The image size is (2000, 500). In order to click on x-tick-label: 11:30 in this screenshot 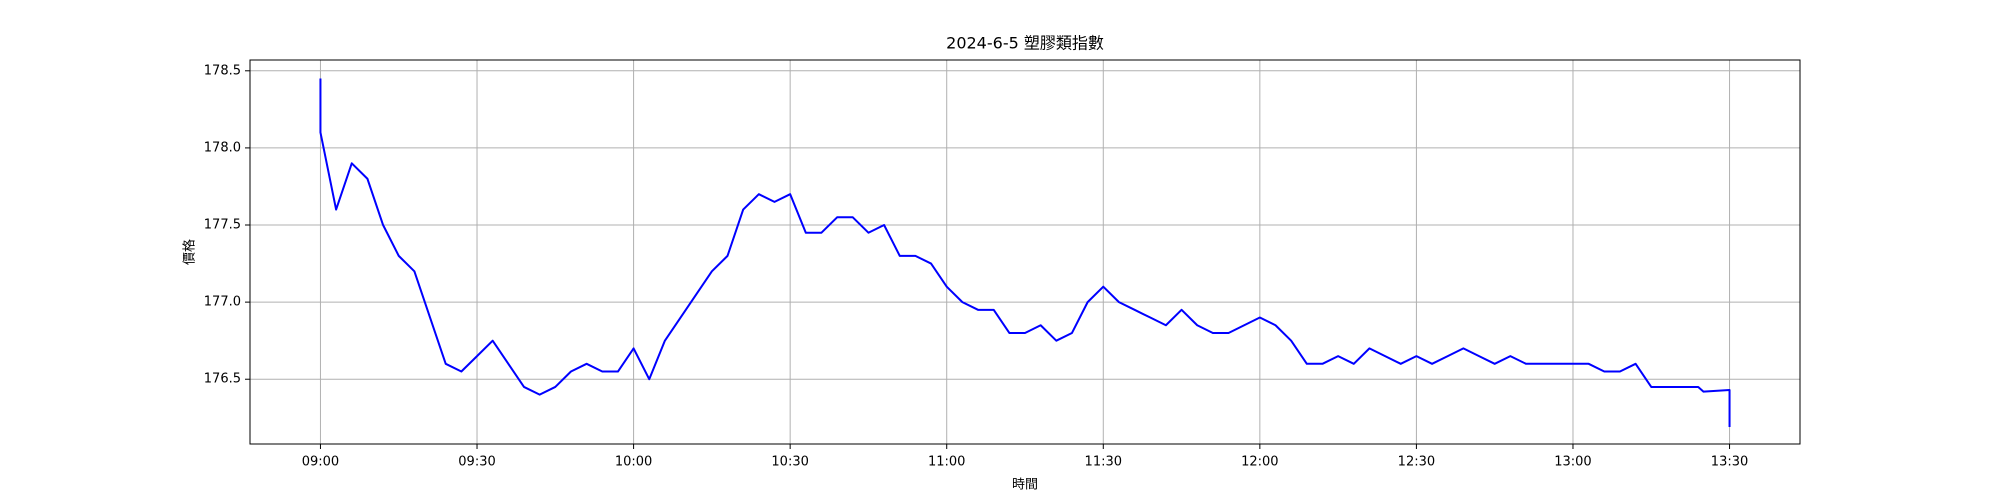, I will do `click(1103, 462)`.